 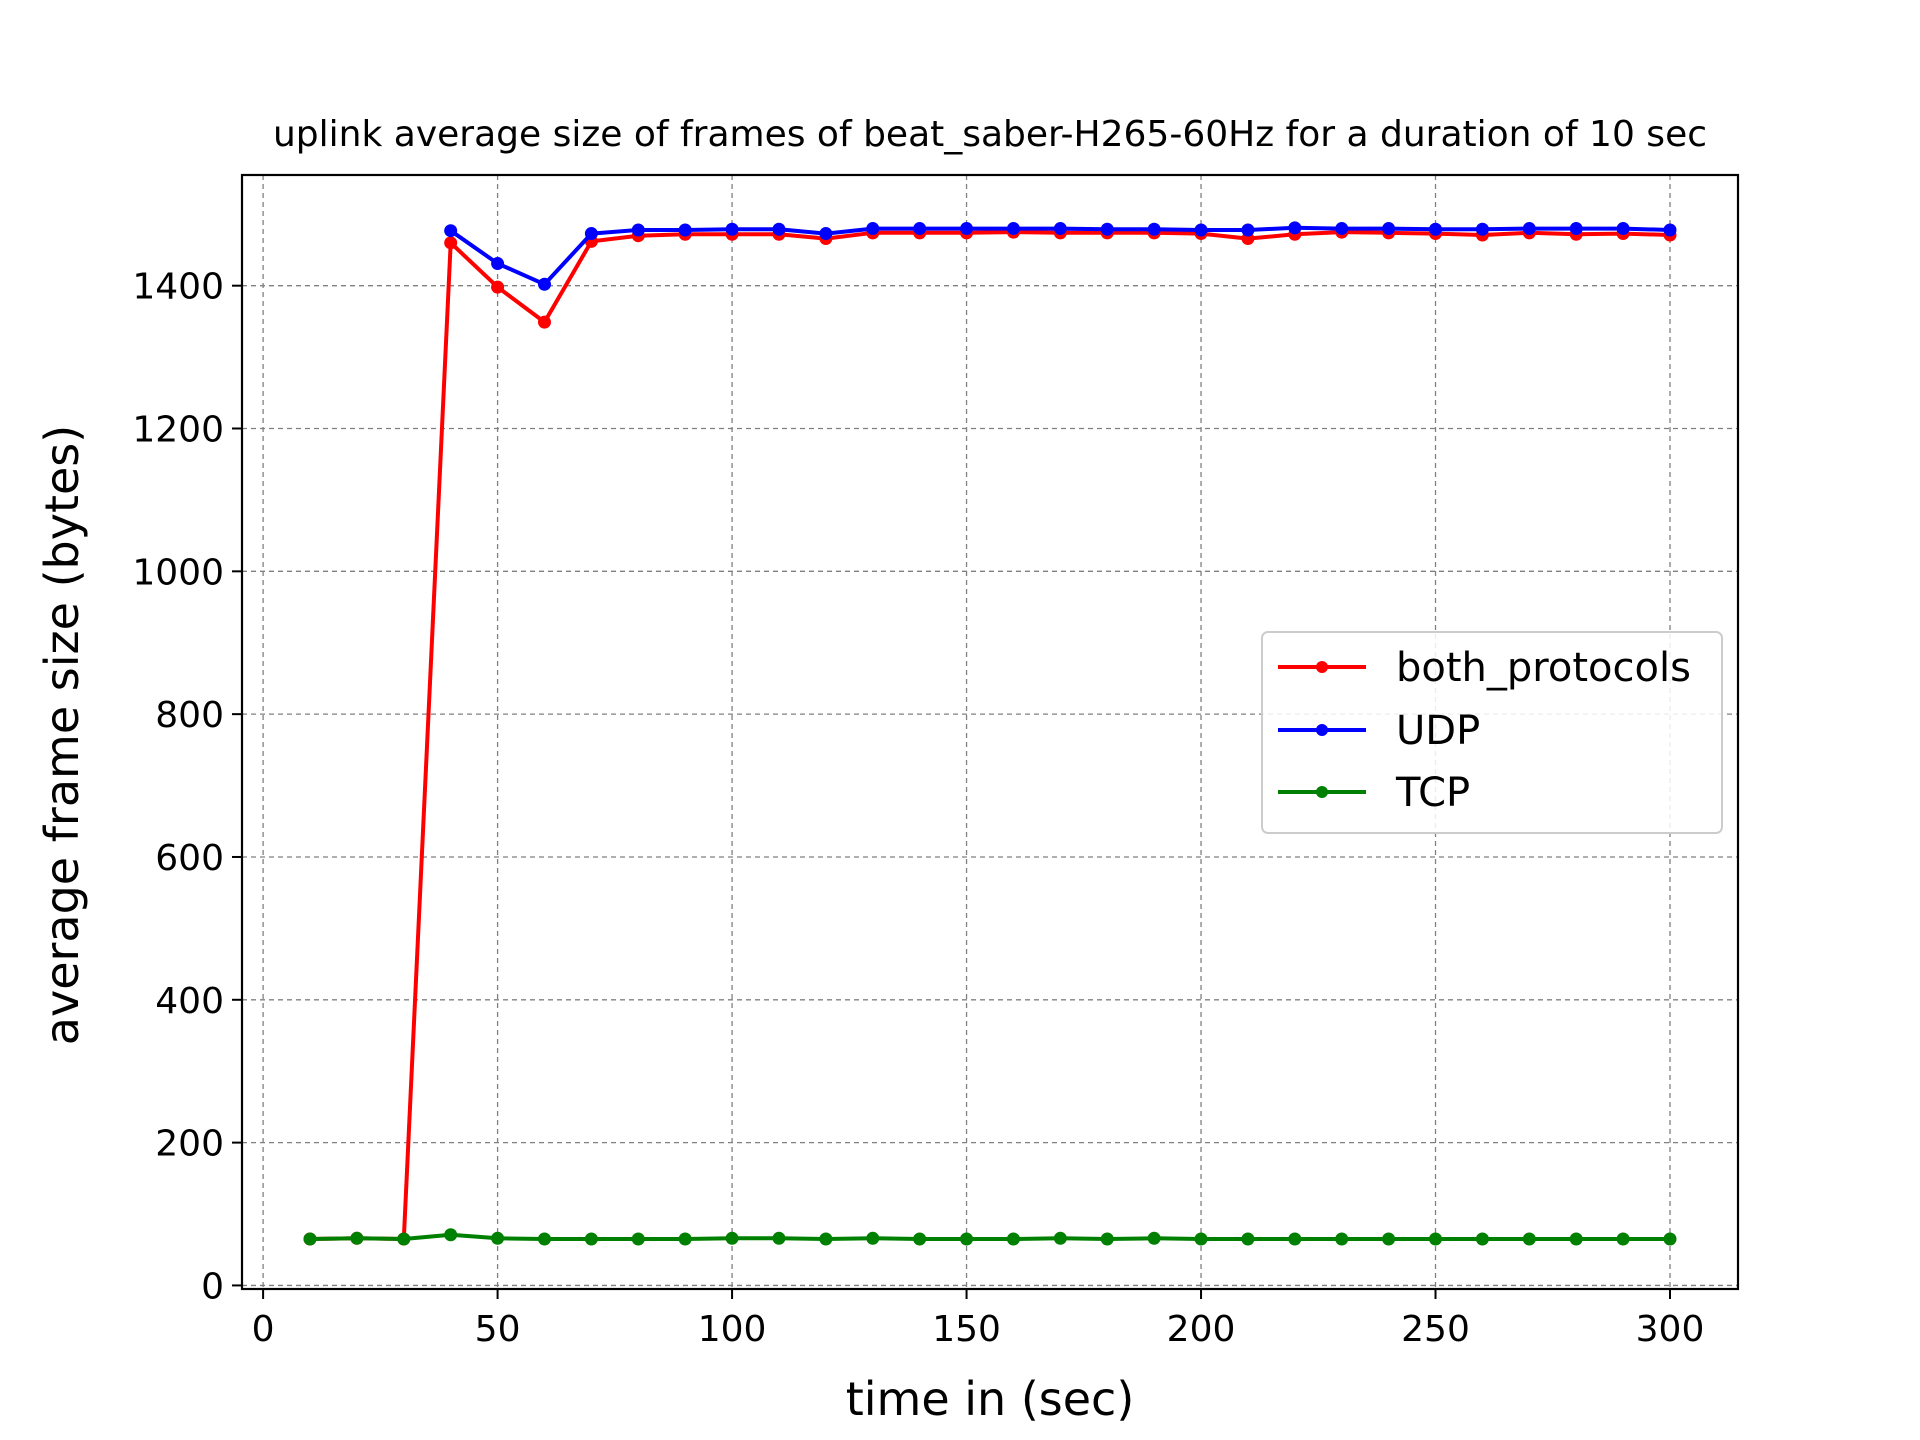 I want to click on series-udp, so click(x=1060, y=256).